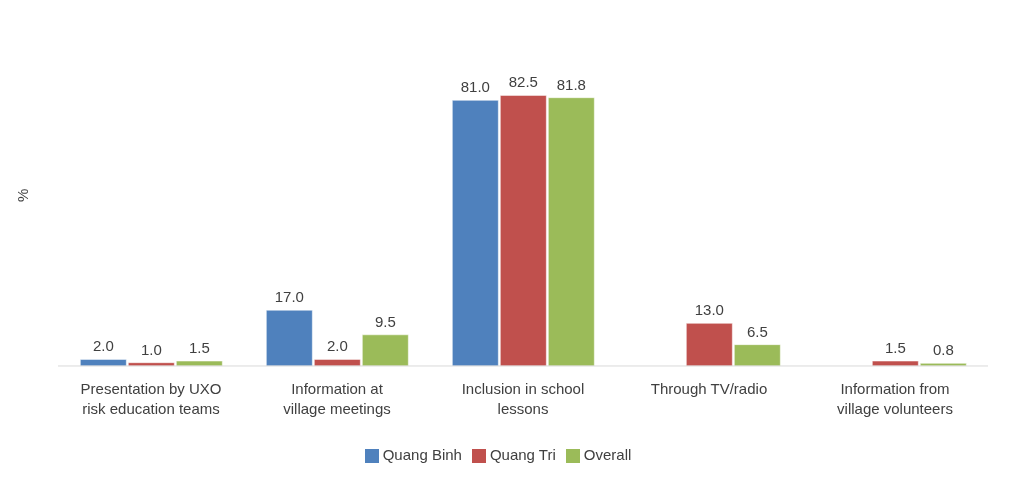  What do you see at coordinates (709, 310) in the screenshot?
I see `data-label: 13.0` at bounding box center [709, 310].